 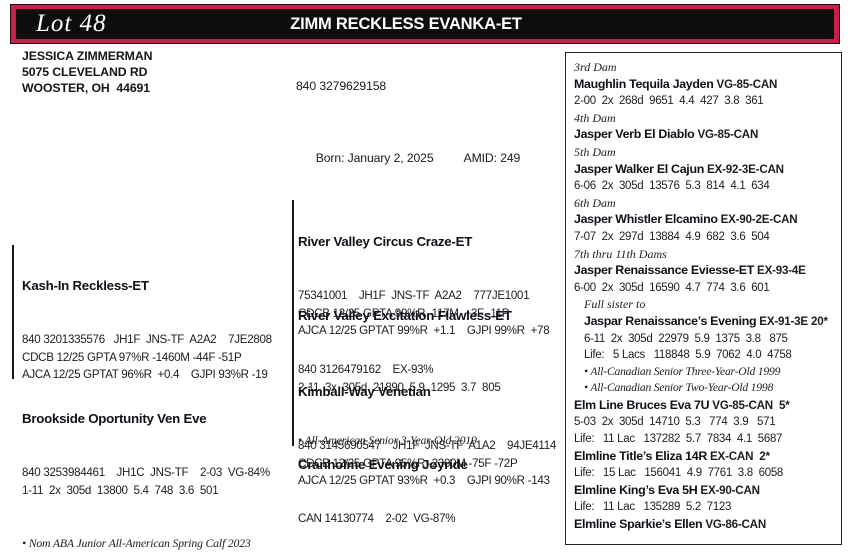 I want to click on animal-registration-id: 840 3279629158, so click(x=341, y=86).